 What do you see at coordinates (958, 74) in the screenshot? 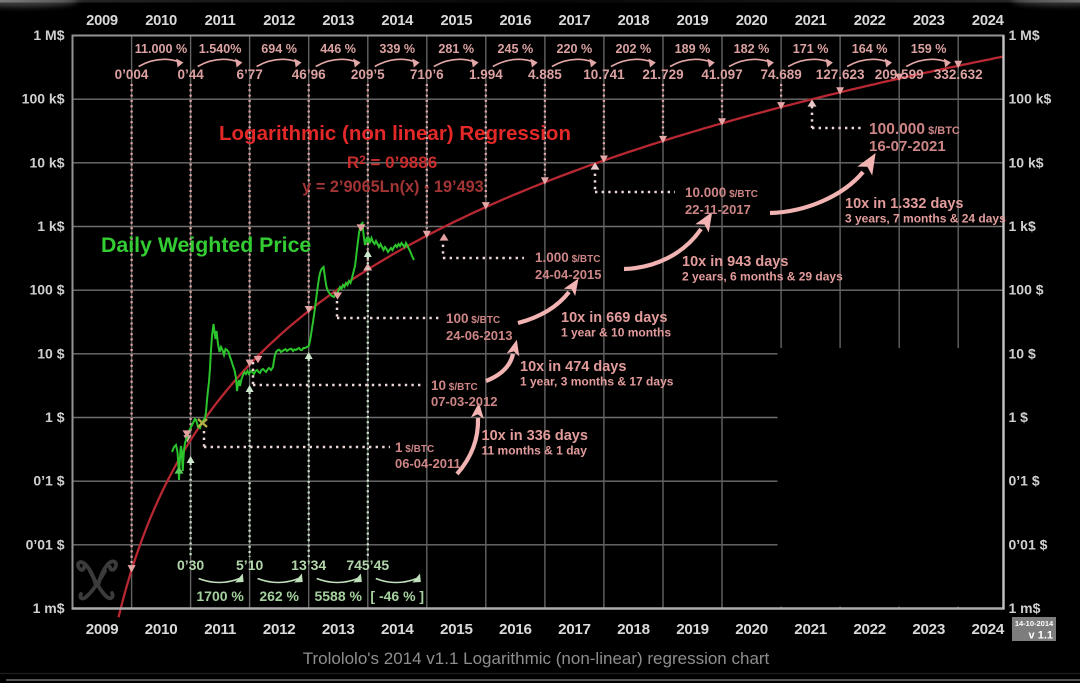
I see `svg-text: 332.632` at bounding box center [958, 74].